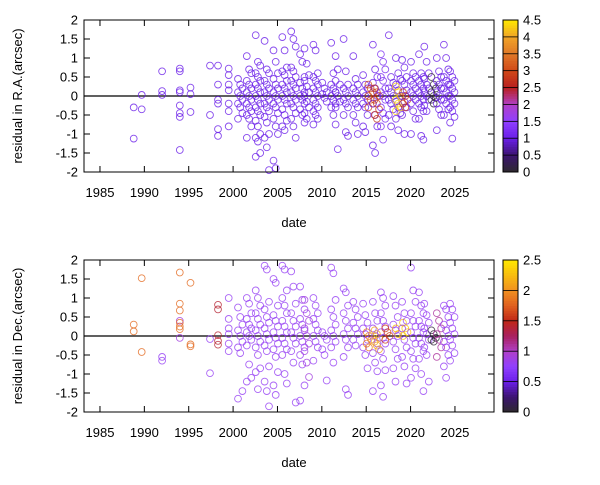 The width and height of the screenshot is (600, 485). What do you see at coordinates (100, 192) in the screenshot?
I see `x-tick-label: 1985` at bounding box center [100, 192].